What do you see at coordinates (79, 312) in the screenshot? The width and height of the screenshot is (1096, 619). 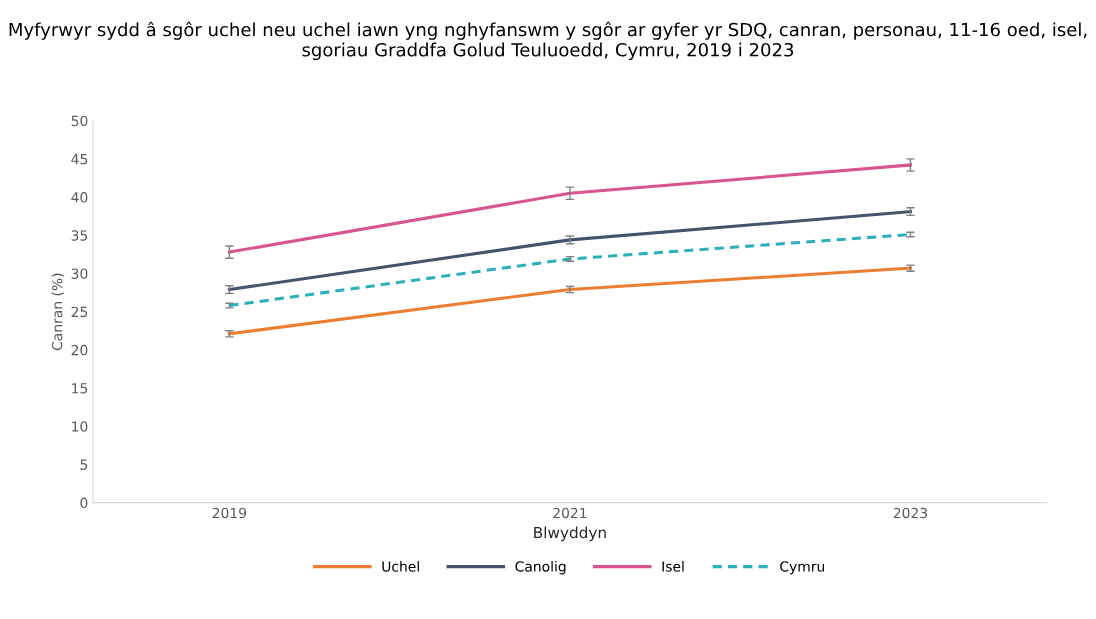 I see `y-tick-label: 25` at bounding box center [79, 312].